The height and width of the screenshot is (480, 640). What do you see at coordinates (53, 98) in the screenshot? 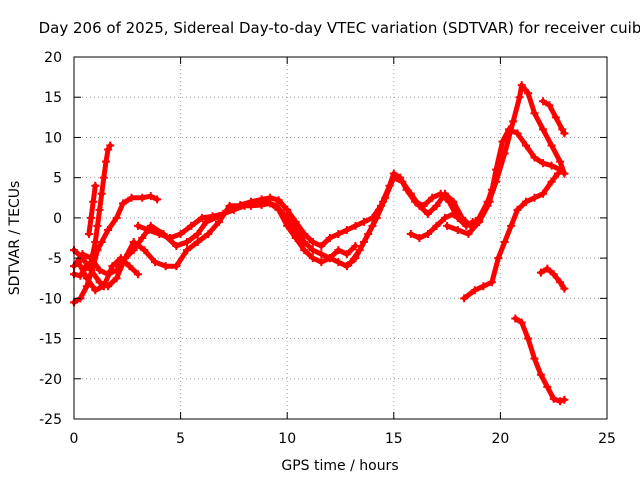
I see `y-tick-label: 15` at bounding box center [53, 98].